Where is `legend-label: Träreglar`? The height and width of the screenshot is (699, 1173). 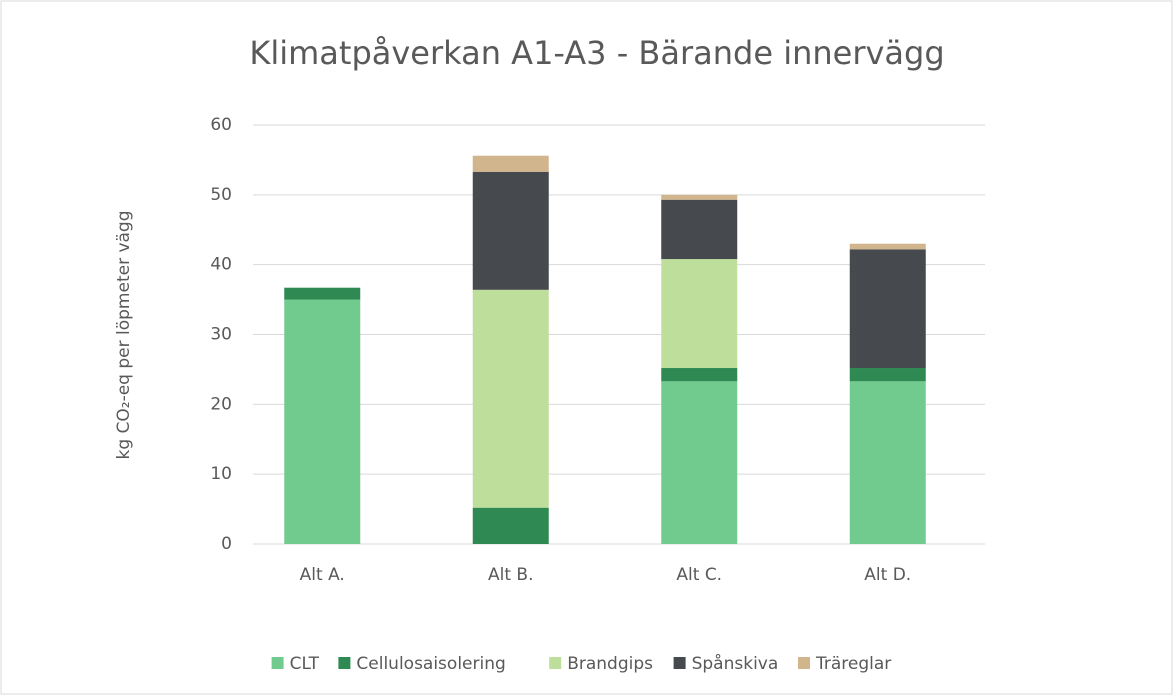 legend-label: Träreglar is located at coordinates (853, 664).